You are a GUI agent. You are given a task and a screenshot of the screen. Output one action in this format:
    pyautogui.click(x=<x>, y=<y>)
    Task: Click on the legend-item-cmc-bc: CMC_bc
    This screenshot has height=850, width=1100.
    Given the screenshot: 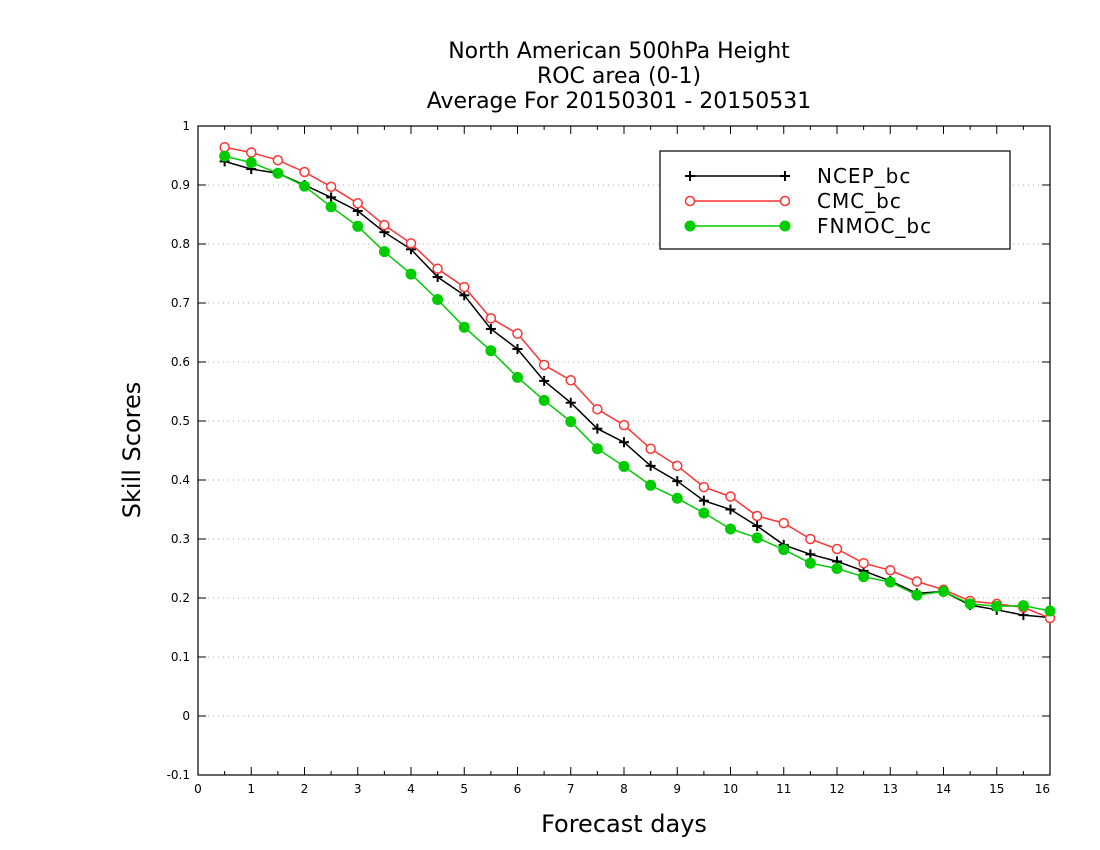 What is the action you would take?
    pyautogui.click(x=793, y=201)
    